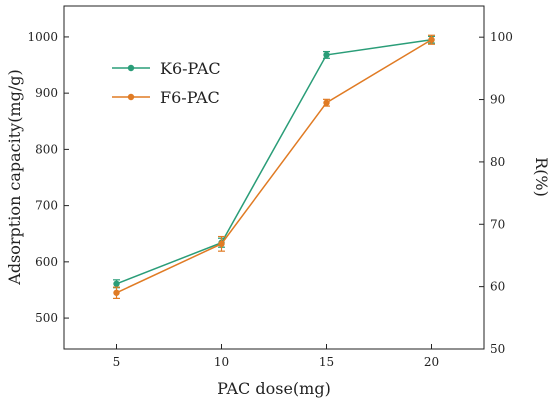  I want to click on y2-axis-title: R(%), so click(541, 177).